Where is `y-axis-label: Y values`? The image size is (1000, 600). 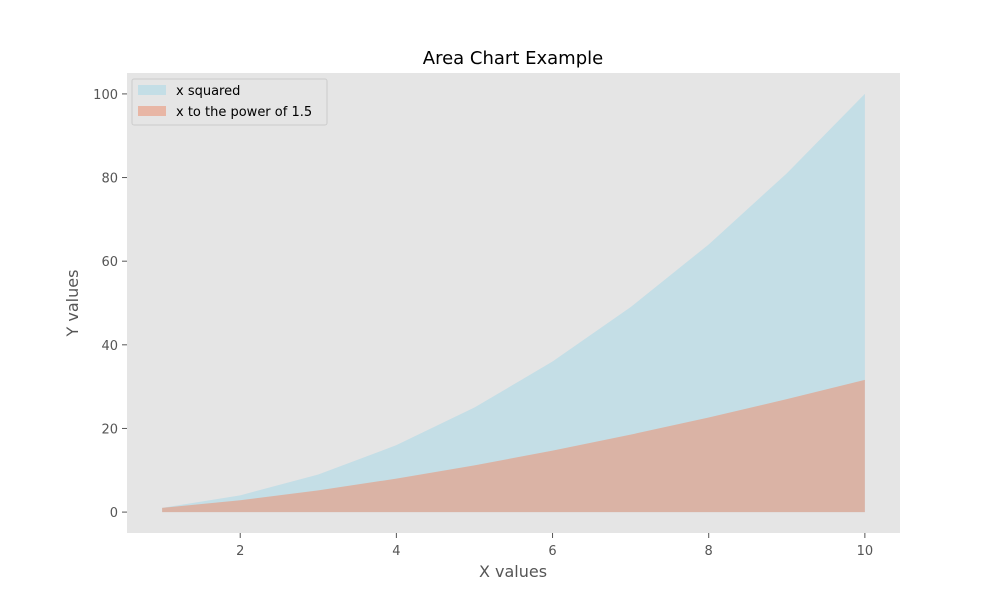
y-axis-label: Y values is located at coordinates (72, 304).